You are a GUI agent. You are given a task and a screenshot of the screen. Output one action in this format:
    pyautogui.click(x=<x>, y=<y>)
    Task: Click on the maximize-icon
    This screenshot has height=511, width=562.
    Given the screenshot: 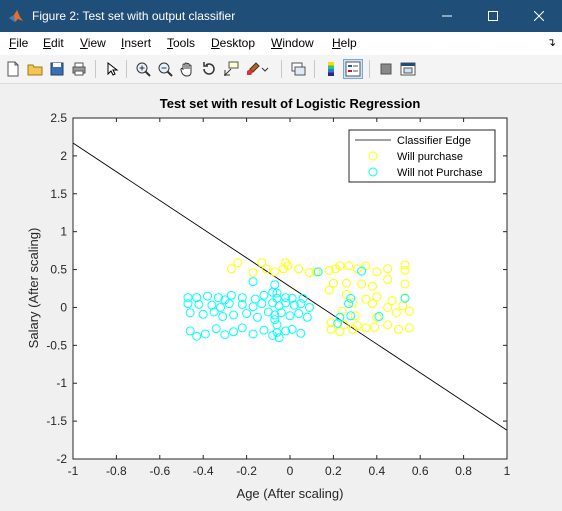 What is the action you would take?
    pyautogui.click(x=493, y=16)
    